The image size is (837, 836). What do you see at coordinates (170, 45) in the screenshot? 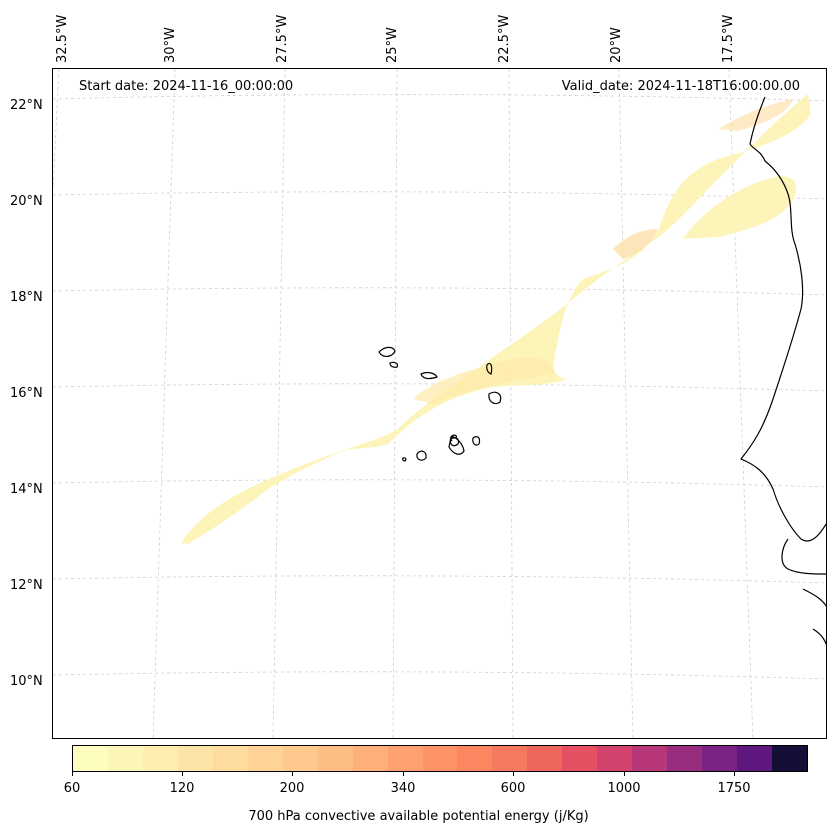
I see `lon-label-30w: 30°W` at bounding box center [170, 45].